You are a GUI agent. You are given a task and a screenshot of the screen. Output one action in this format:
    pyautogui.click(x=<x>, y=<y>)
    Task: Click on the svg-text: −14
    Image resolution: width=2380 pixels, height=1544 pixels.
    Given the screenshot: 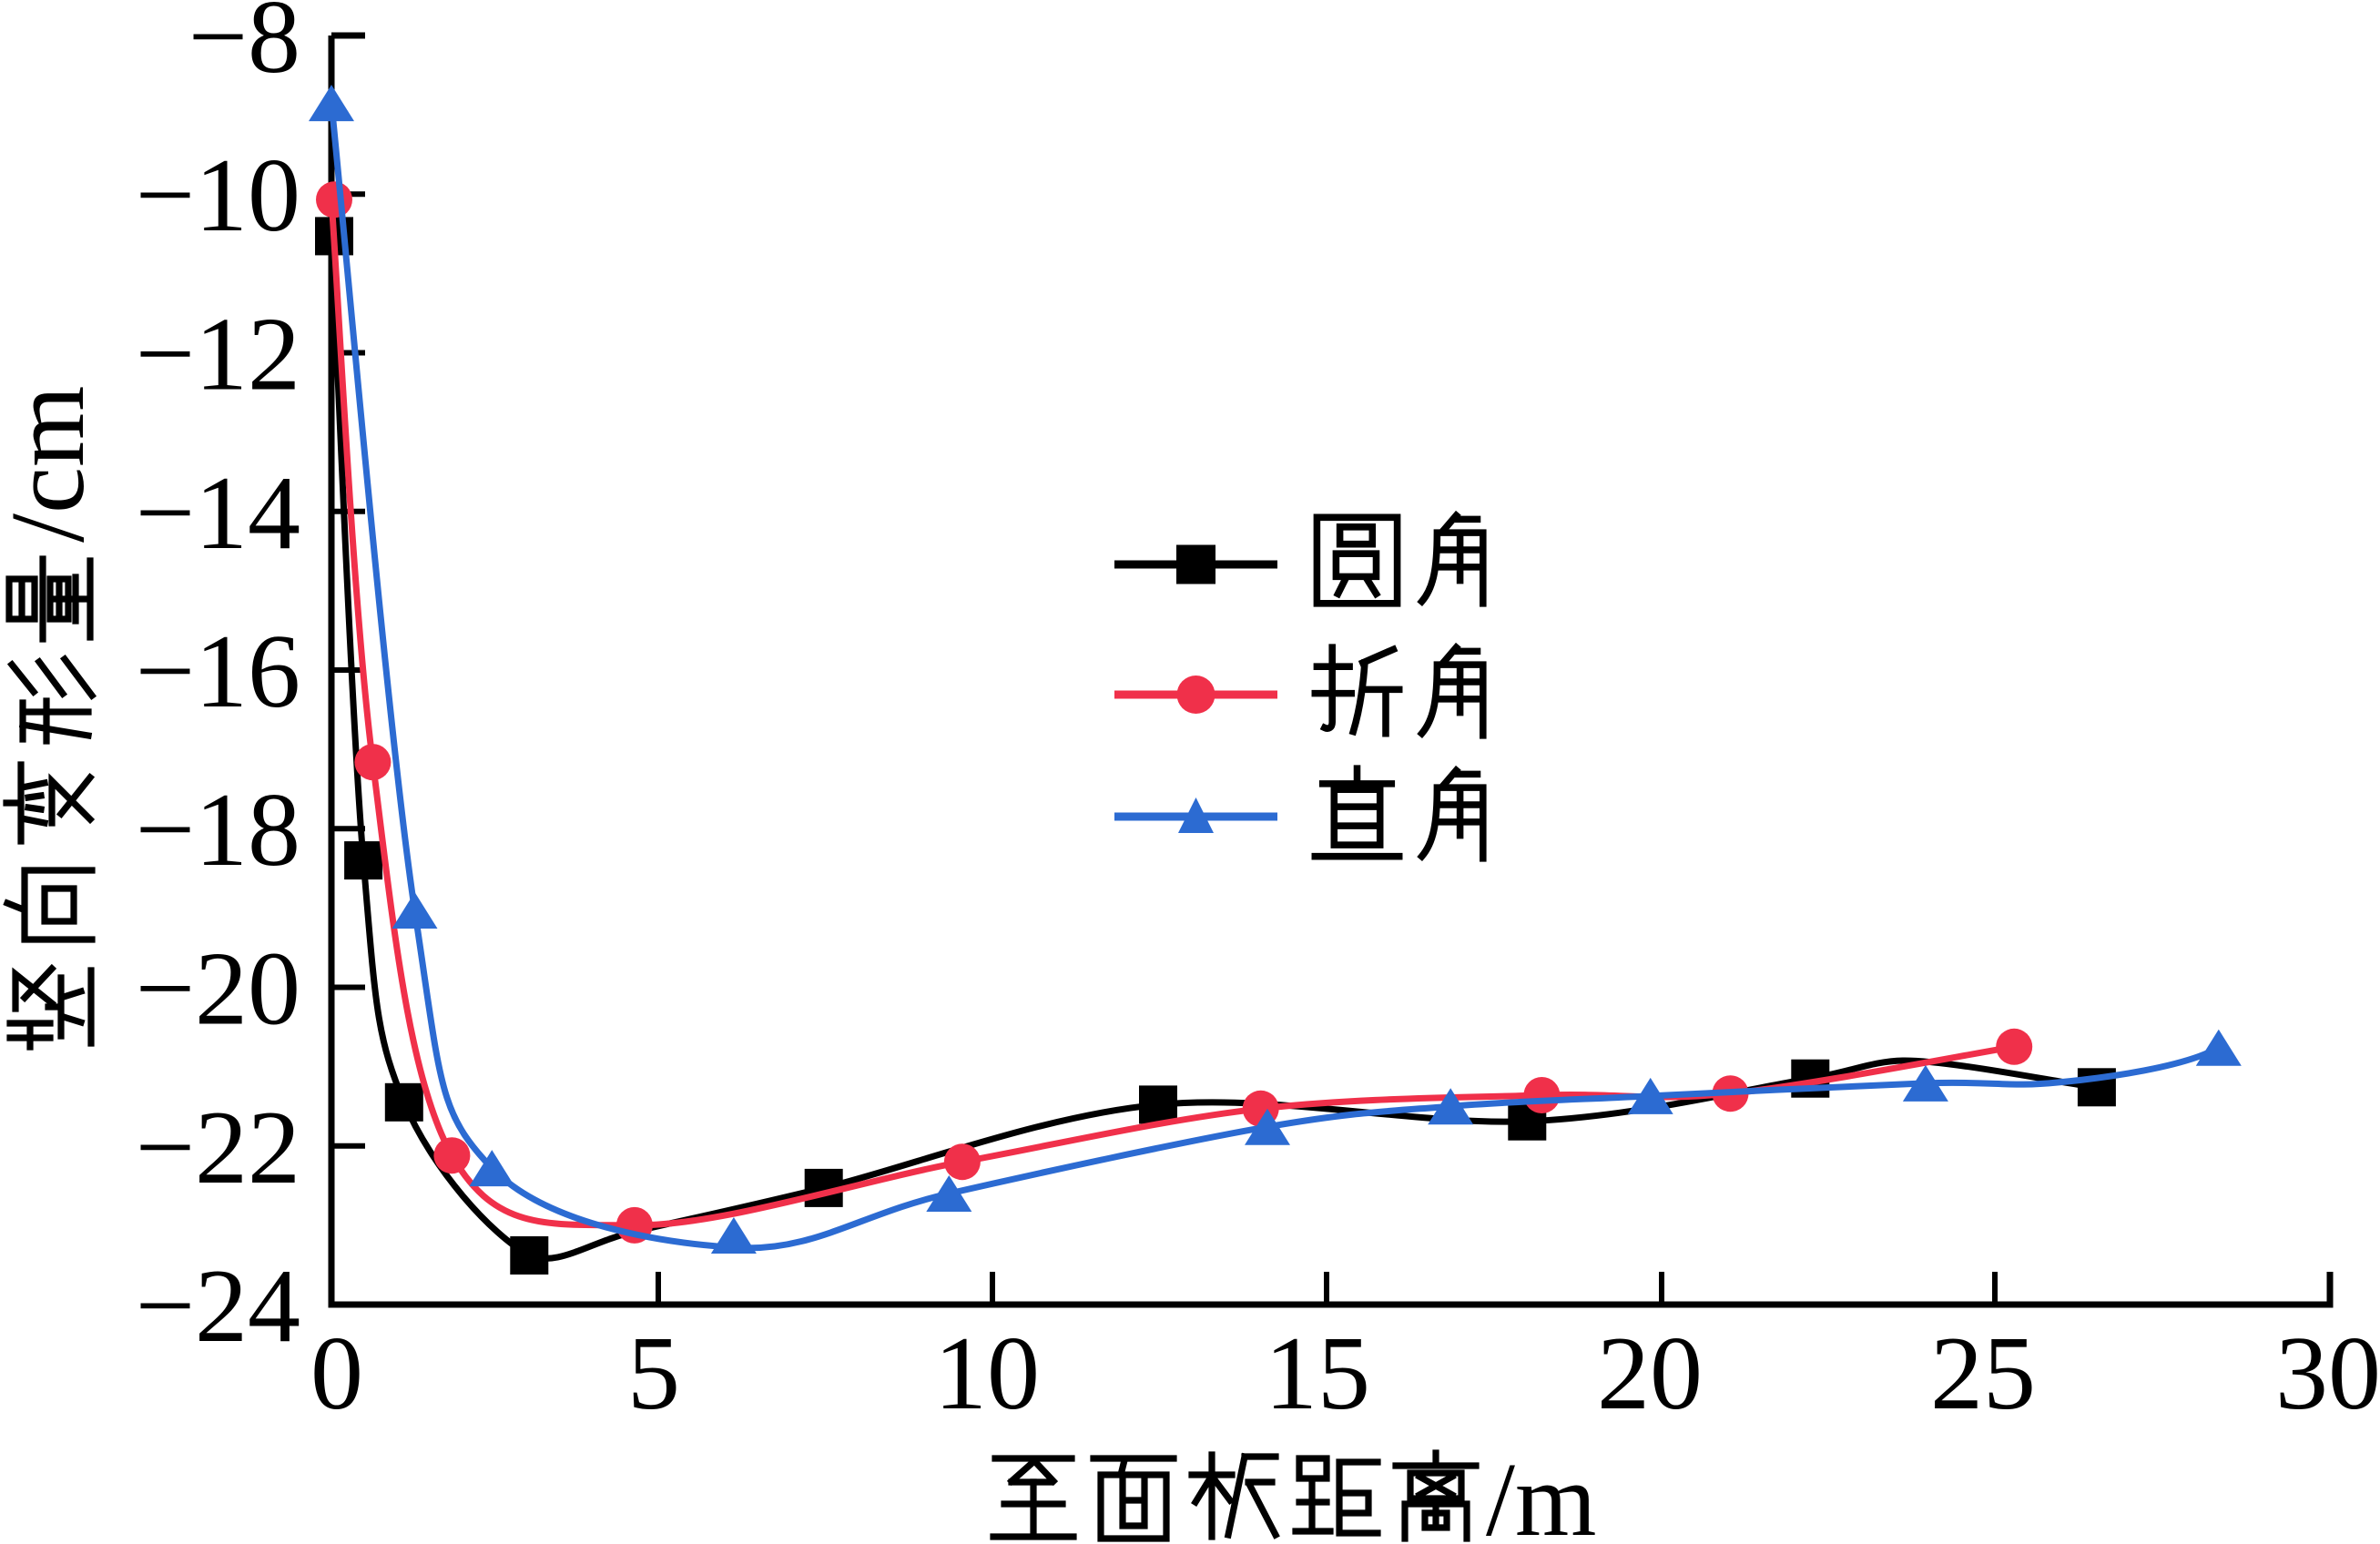 What is the action you would take?
    pyautogui.click(x=218, y=513)
    